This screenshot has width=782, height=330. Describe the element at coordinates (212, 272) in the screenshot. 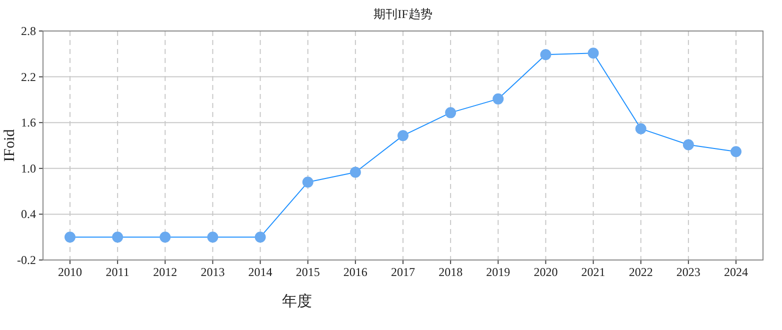

I see `x-tick-label: 2013` at that location.